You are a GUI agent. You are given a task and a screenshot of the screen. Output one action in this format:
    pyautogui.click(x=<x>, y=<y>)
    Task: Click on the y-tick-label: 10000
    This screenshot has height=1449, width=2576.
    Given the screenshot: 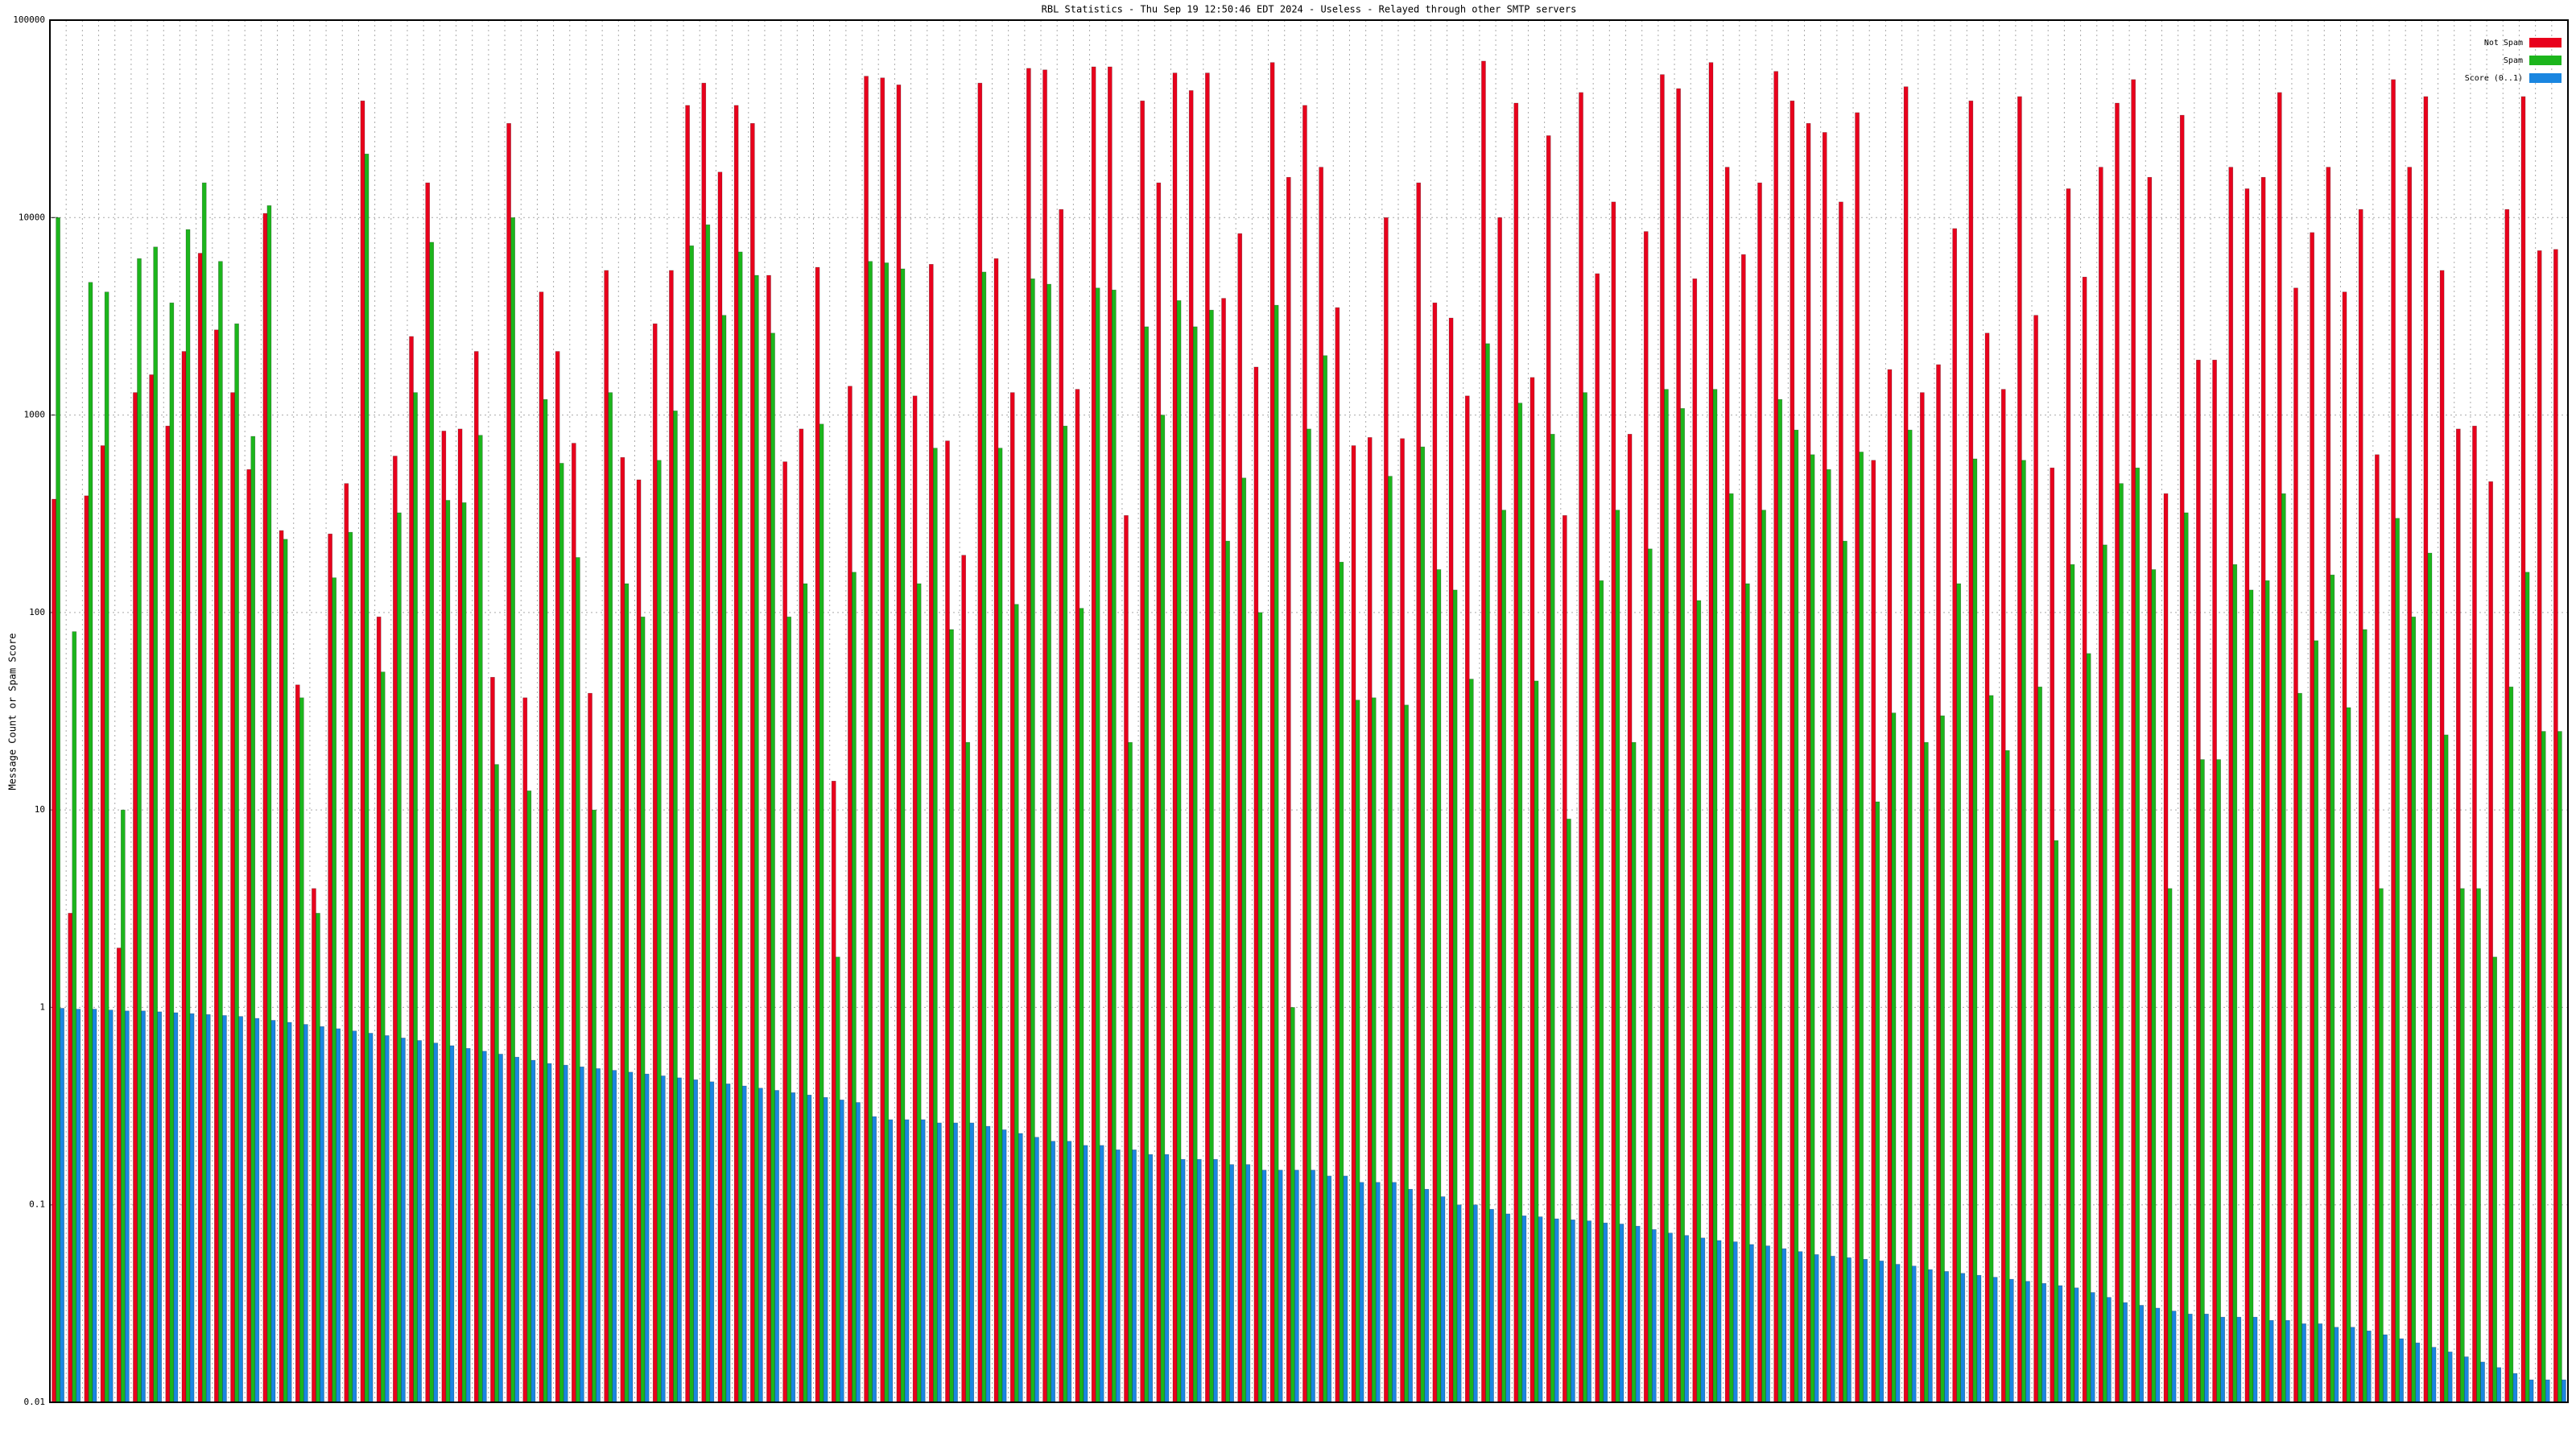 What is the action you would take?
    pyautogui.click(x=32, y=217)
    